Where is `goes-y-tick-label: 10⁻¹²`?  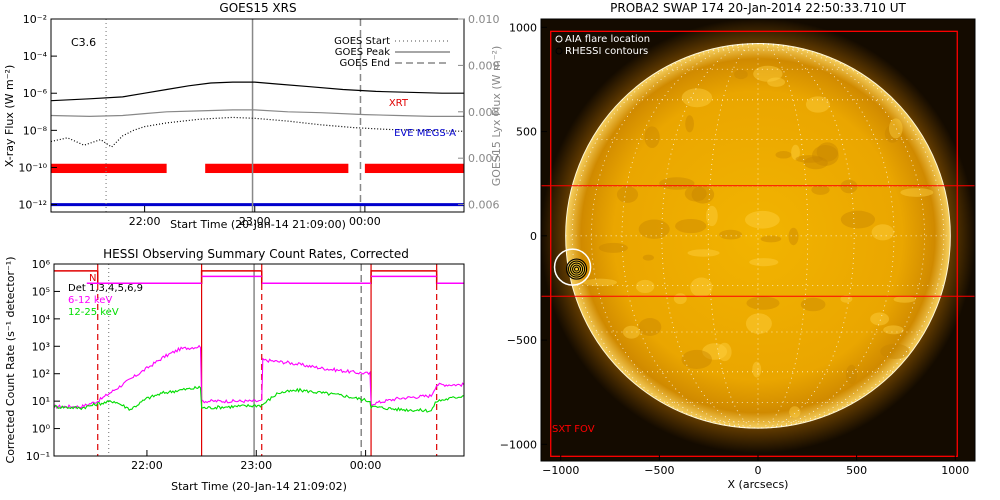
goes-y-tick-label: 10⁻¹² is located at coordinates (32, 205).